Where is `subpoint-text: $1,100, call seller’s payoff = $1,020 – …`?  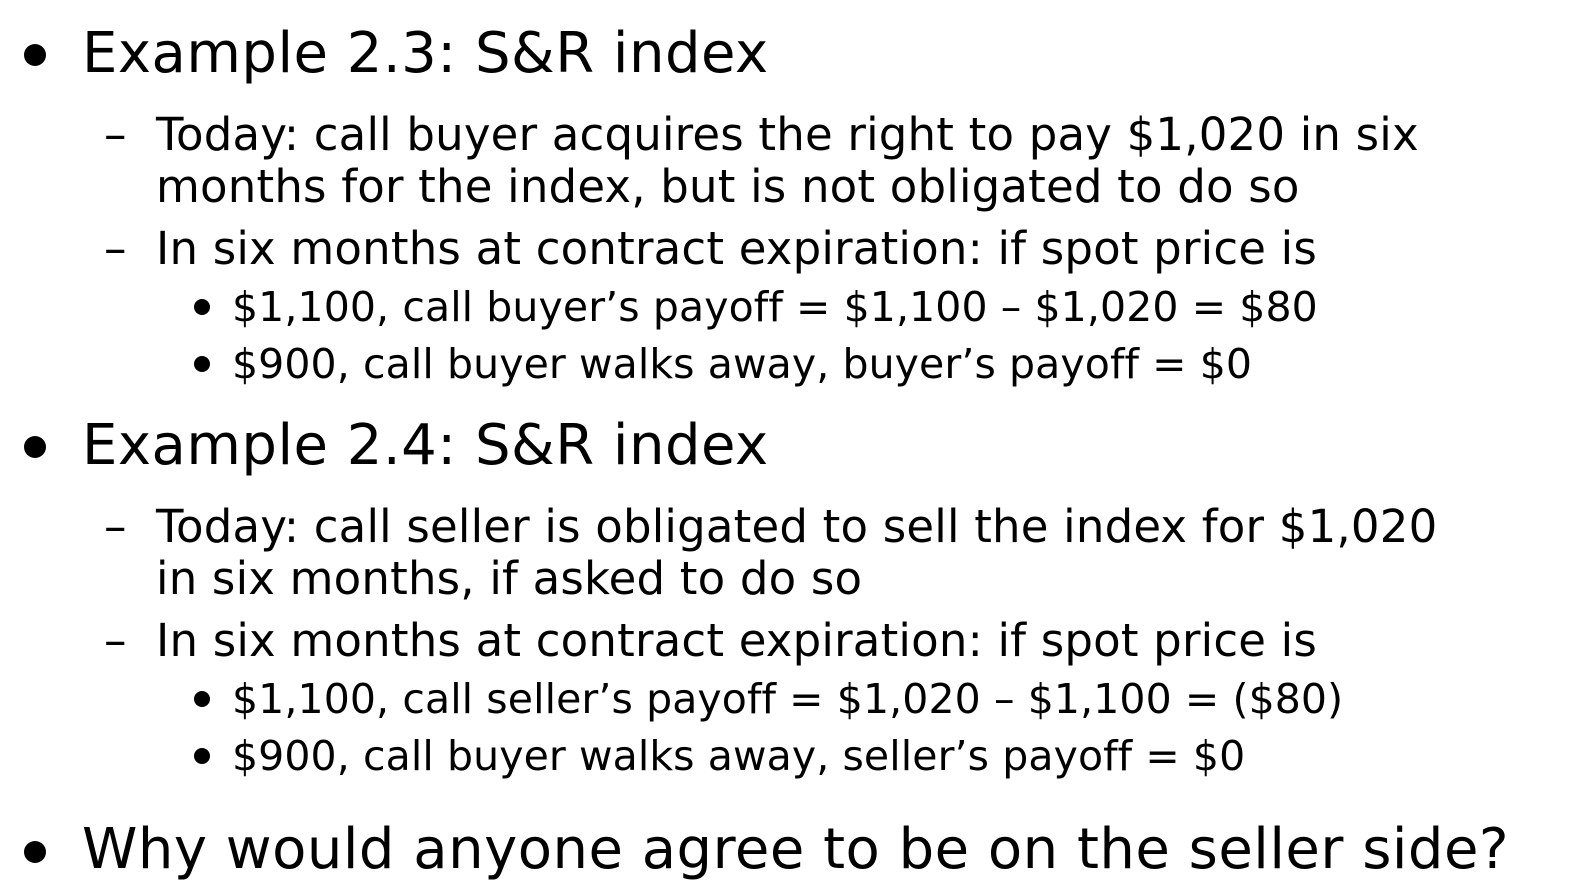
subpoint-text: $1,100, call seller’s payoff = $1,020 – … is located at coordinates (788, 699).